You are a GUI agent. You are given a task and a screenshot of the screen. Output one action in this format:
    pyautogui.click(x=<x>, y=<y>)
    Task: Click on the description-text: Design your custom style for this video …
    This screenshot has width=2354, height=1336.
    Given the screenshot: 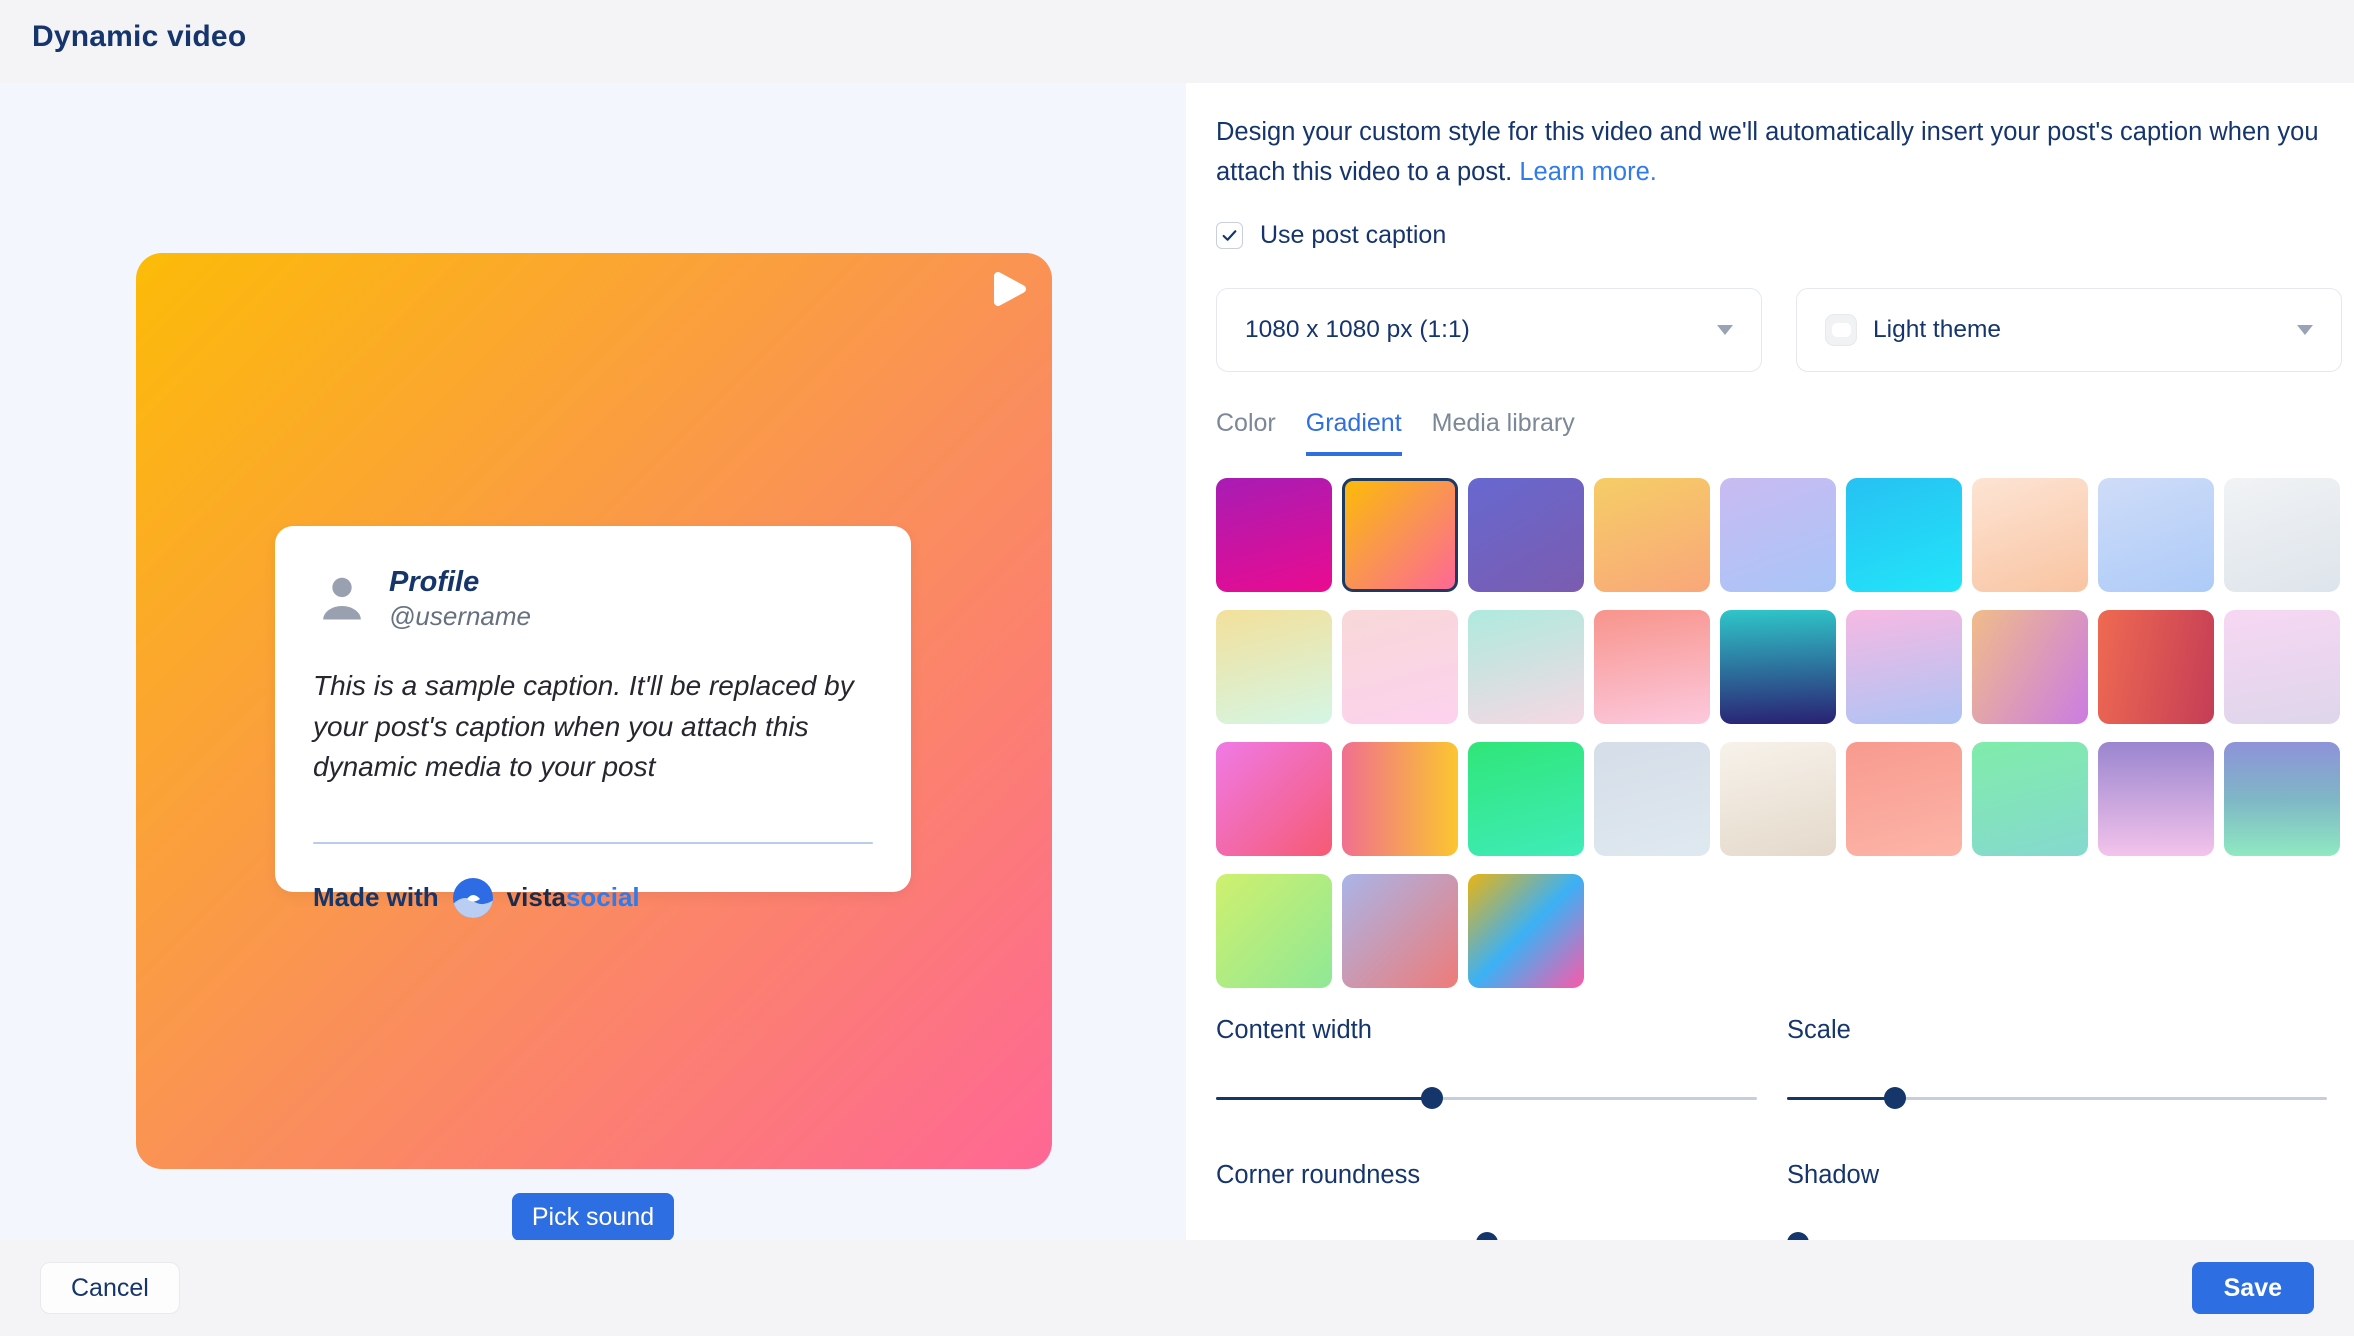 What is the action you would take?
    pyautogui.click(x=1783, y=152)
    